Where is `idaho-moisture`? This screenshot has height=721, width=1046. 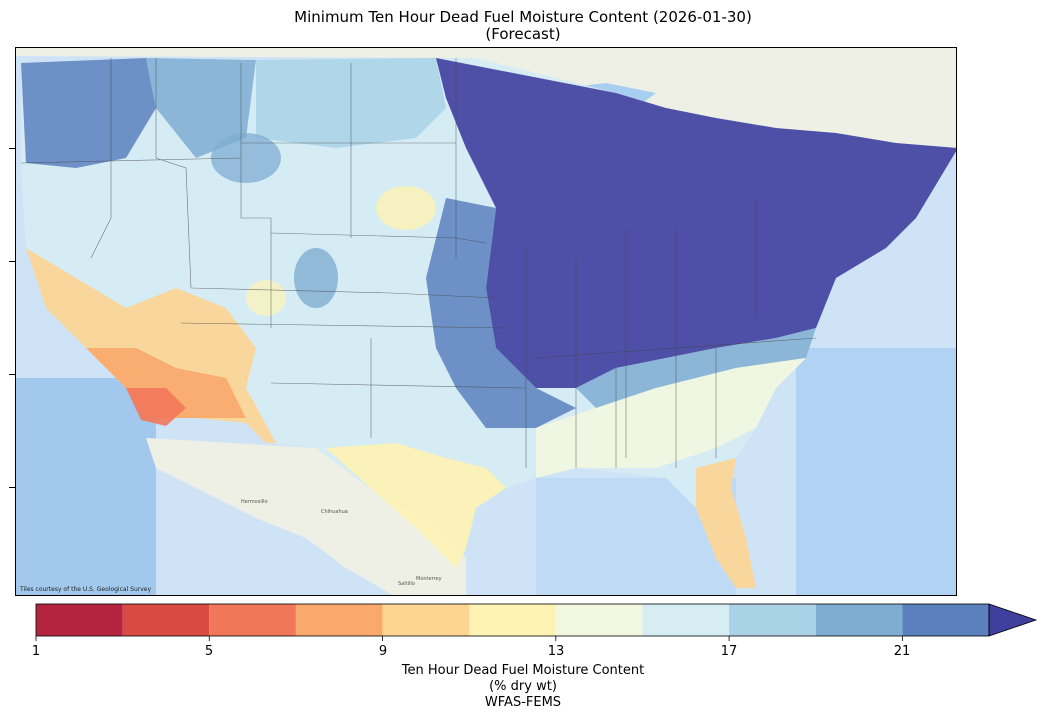 idaho-moisture is located at coordinates (201, 108).